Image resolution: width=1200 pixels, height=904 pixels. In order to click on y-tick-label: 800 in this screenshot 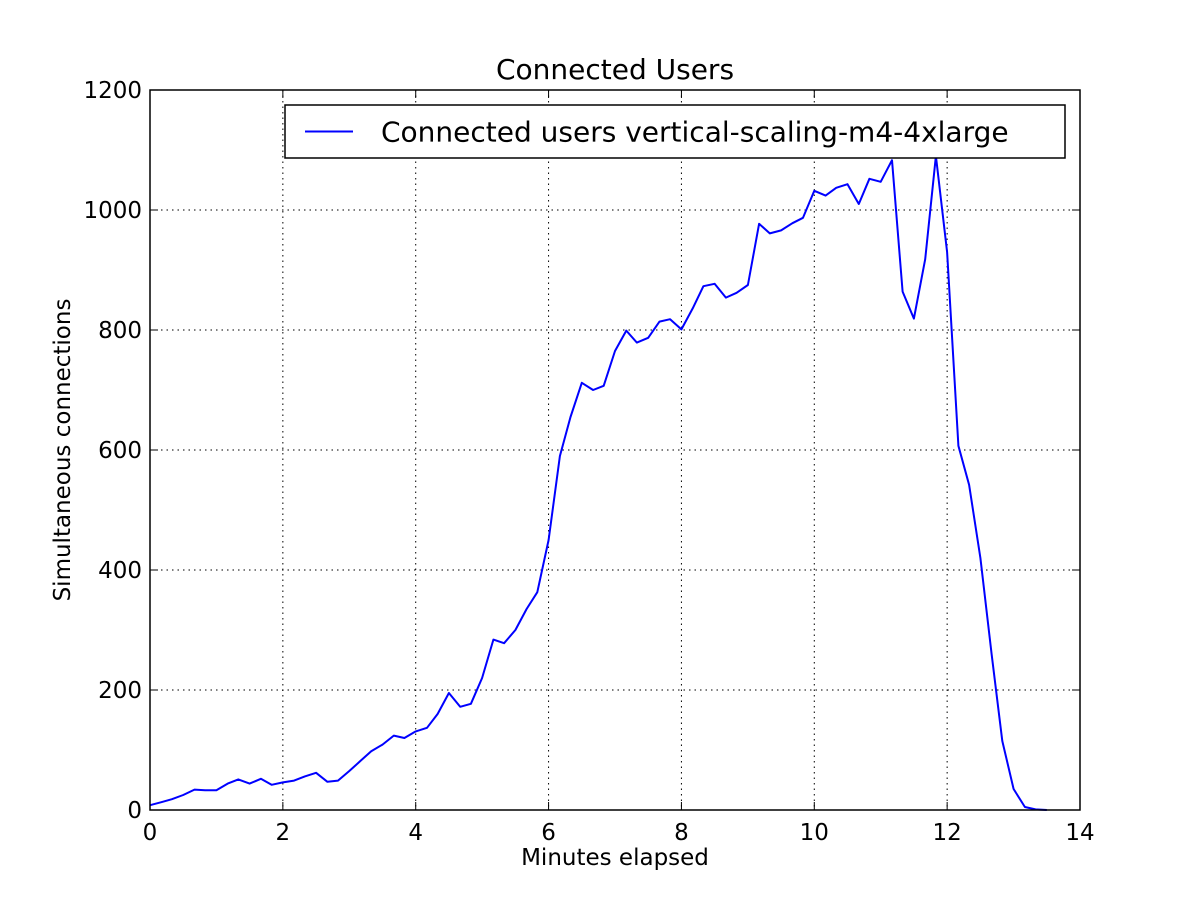, I will do `click(120, 331)`.